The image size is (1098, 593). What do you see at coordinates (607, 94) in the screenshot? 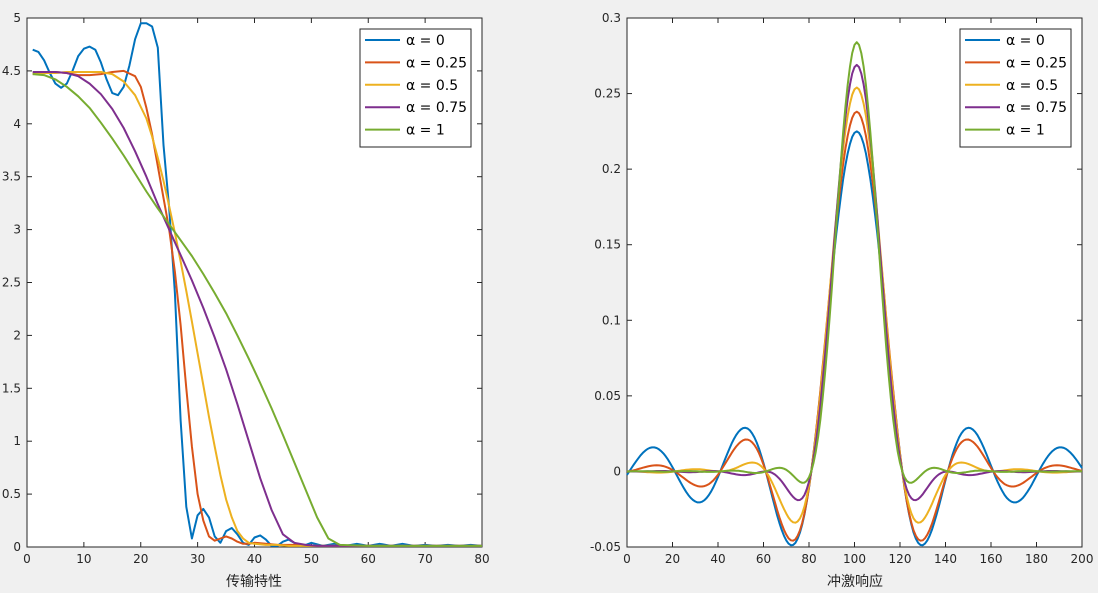
I see `y-tick-label: 0.25` at bounding box center [607, 94].